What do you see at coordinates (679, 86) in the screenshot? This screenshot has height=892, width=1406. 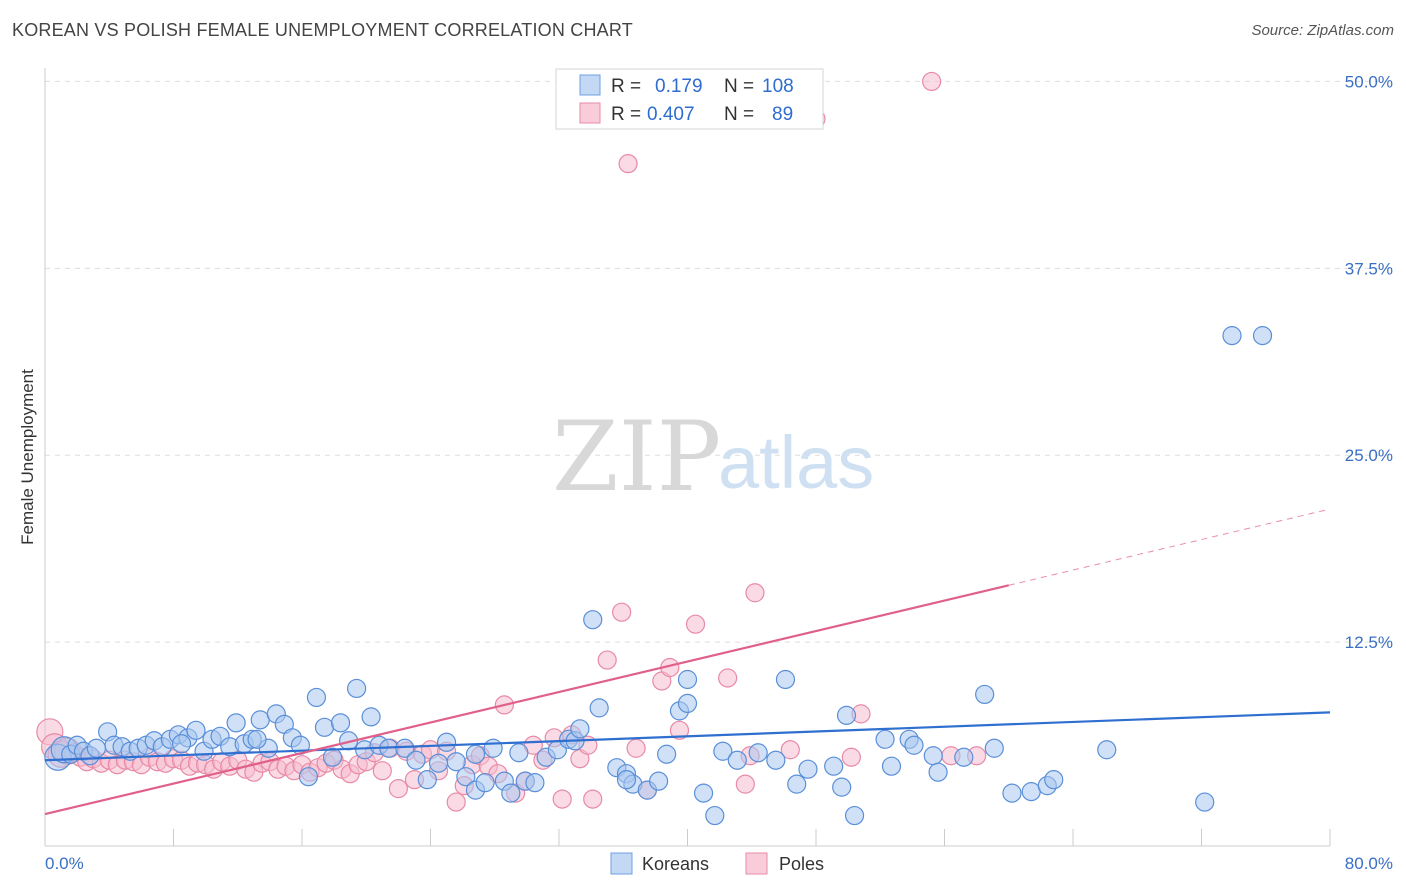 I see `legend-r-value-koreans: 0.179` at bounding box center [679, 86].